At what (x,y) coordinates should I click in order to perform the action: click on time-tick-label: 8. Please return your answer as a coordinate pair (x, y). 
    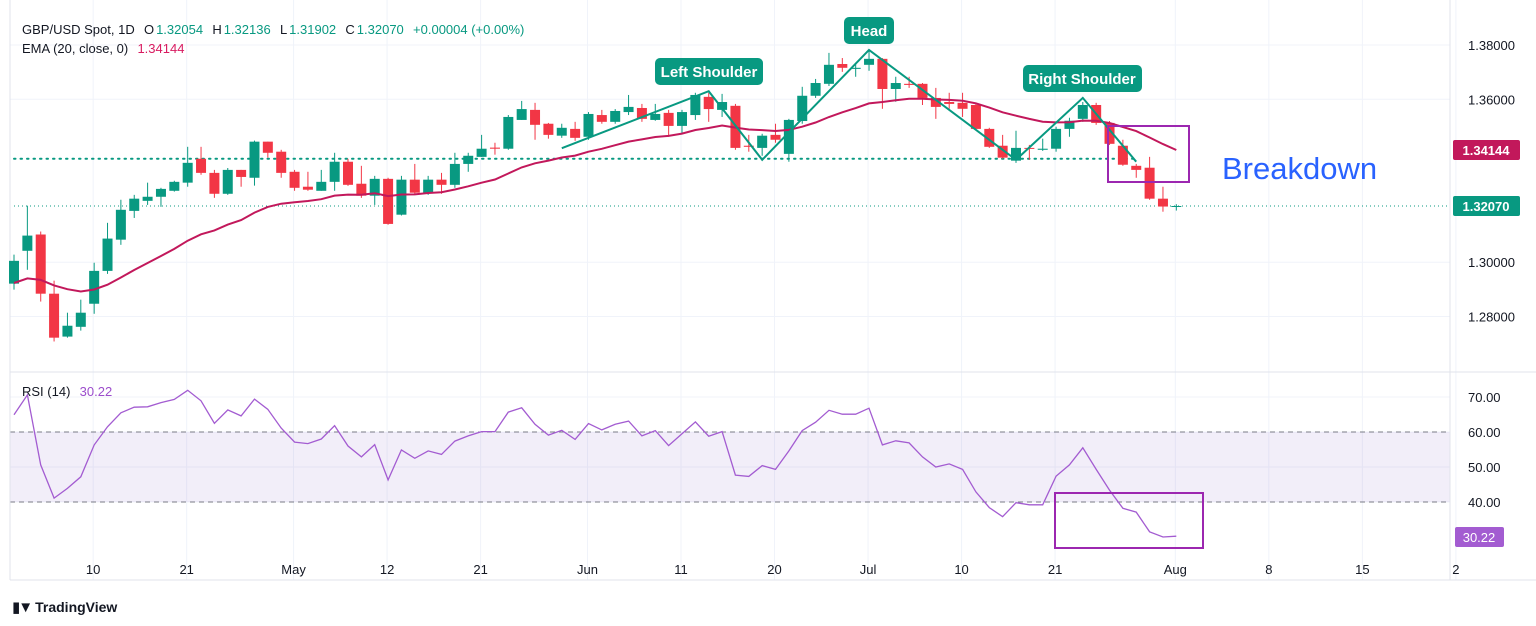
    Looking at the image, I should click on (1268, 569).